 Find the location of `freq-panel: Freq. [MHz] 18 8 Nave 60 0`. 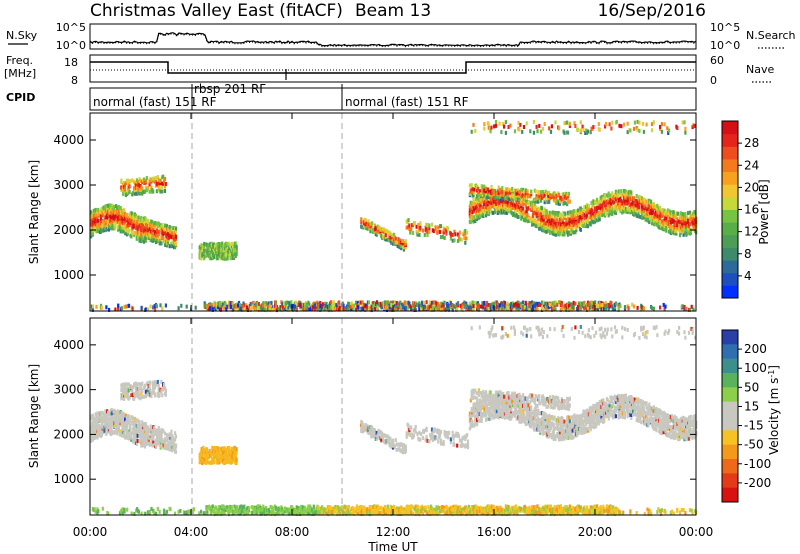

freq-panel: Freq. [MHz] 18 8 Nave 60 0 is located at coordinates (389, 70).